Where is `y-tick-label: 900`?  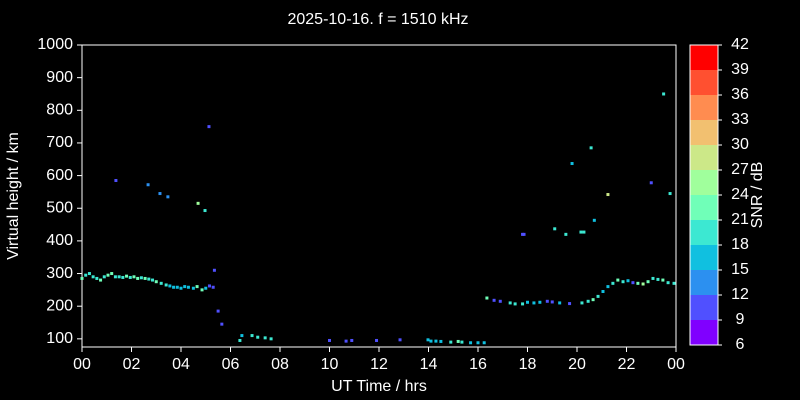 y-tick-label: 900 is located at coordinates (59, 77).